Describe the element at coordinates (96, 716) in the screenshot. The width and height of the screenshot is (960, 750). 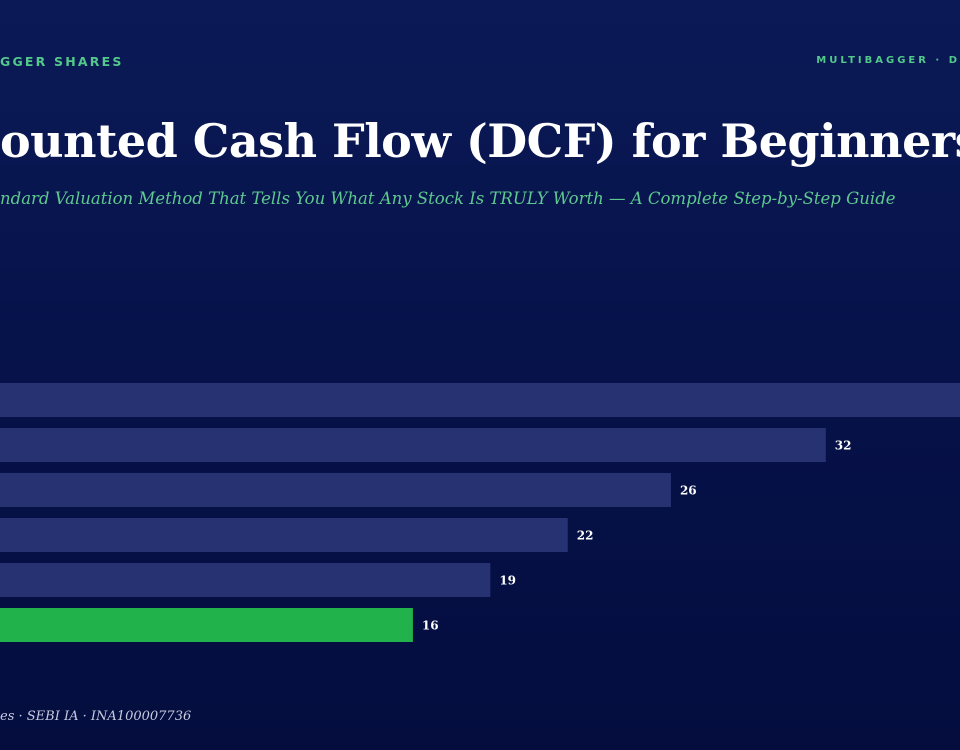
I see `footer-text: es · SEBI IA · INA100007736` at that location.